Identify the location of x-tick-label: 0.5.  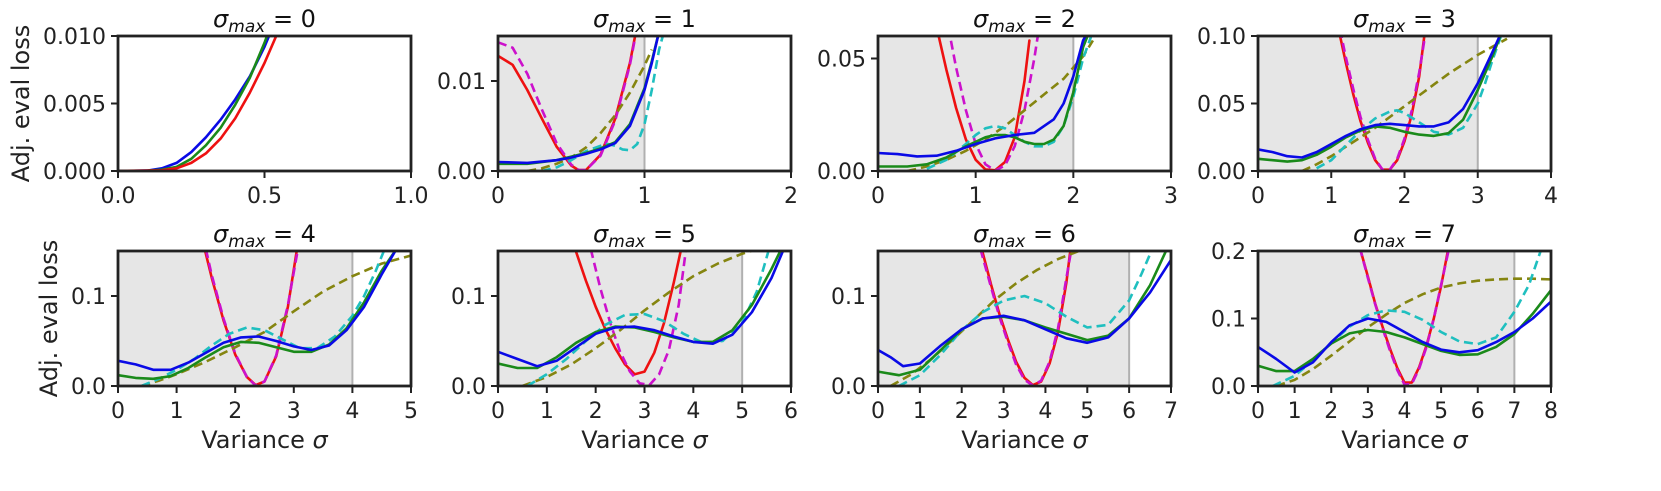
(264, 196).